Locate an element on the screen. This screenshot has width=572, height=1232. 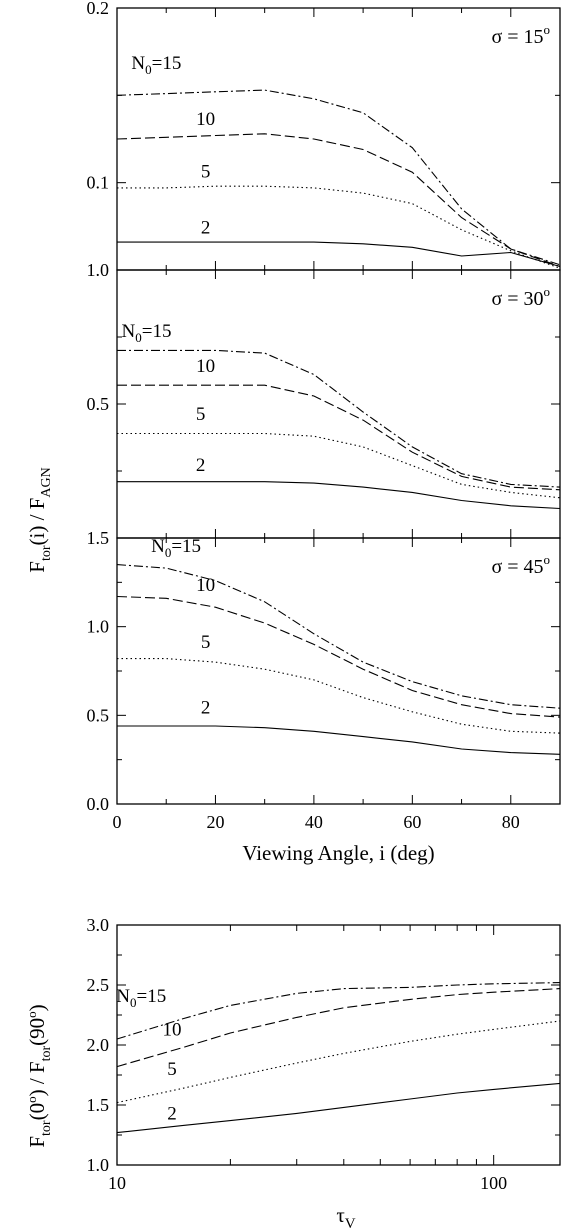
x-tick-label: 100 is located at coordinates (493, 1183).